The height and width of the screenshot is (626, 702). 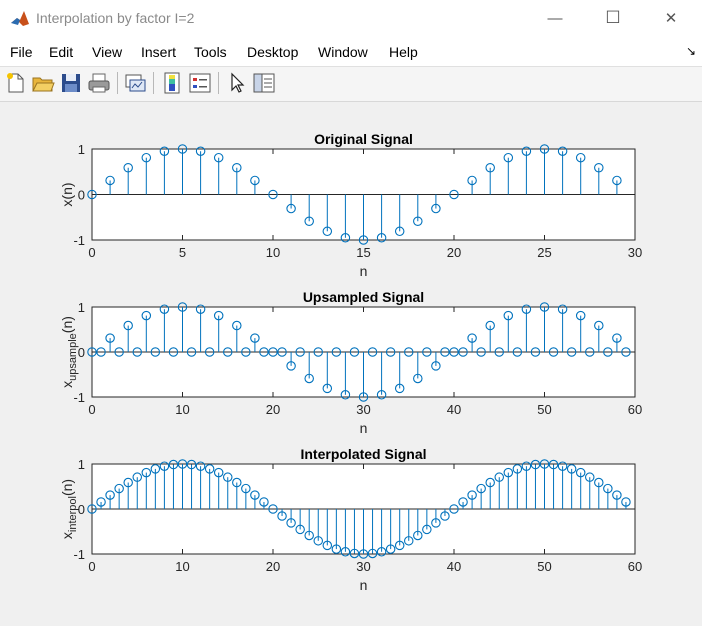 I want to click on x-tick-label: 25, so click(x=544, y=252).